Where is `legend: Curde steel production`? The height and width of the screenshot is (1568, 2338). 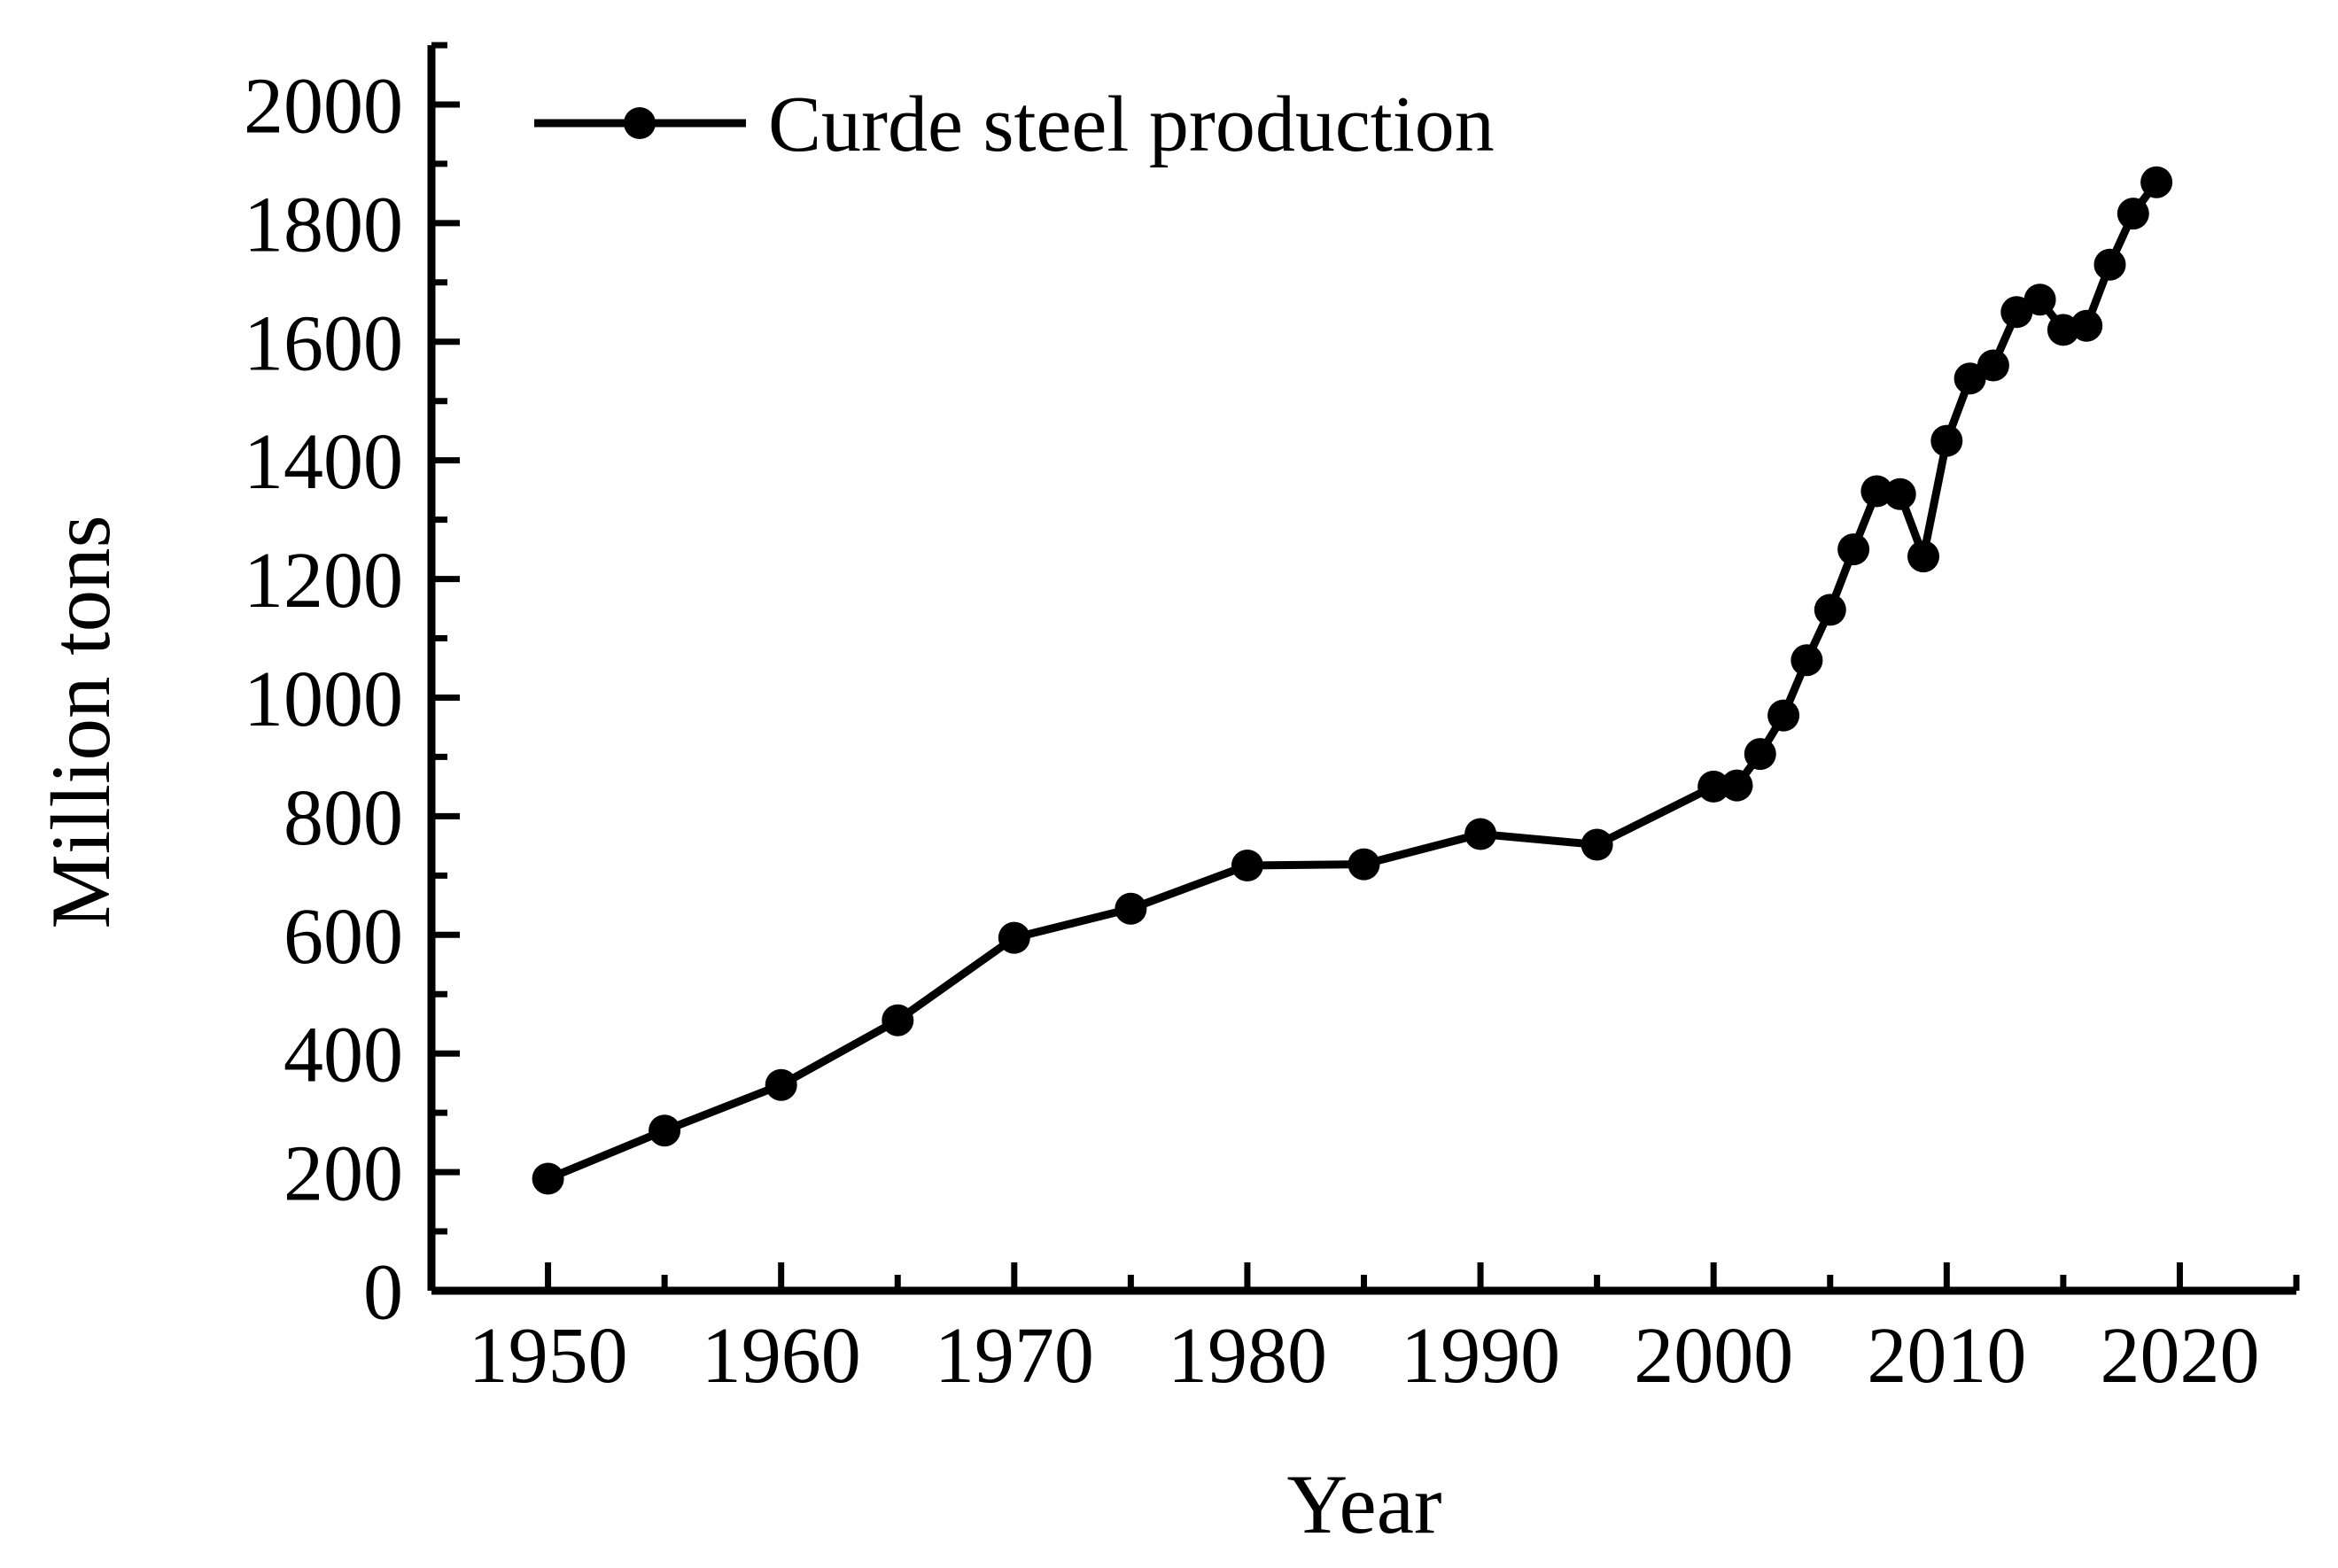
legend: Curde steel production is located at coordinates (1014, 124).